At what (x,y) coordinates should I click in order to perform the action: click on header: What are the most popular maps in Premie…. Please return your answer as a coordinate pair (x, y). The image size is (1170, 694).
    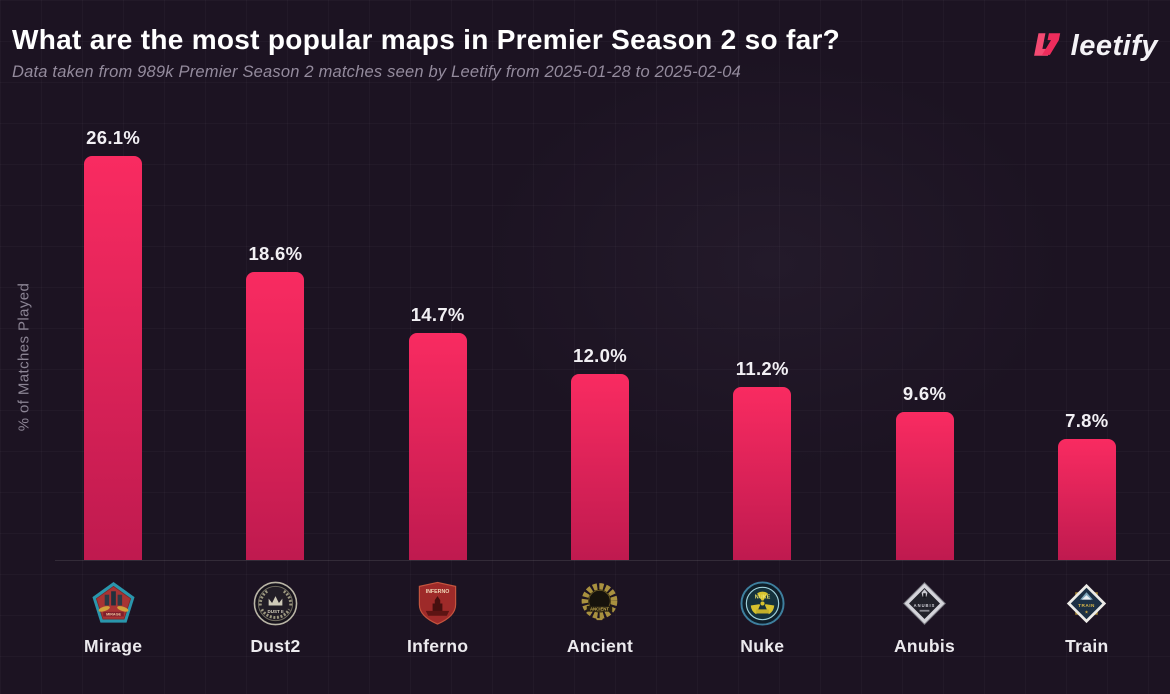
    Looking at the image, I should click on (585, 53).